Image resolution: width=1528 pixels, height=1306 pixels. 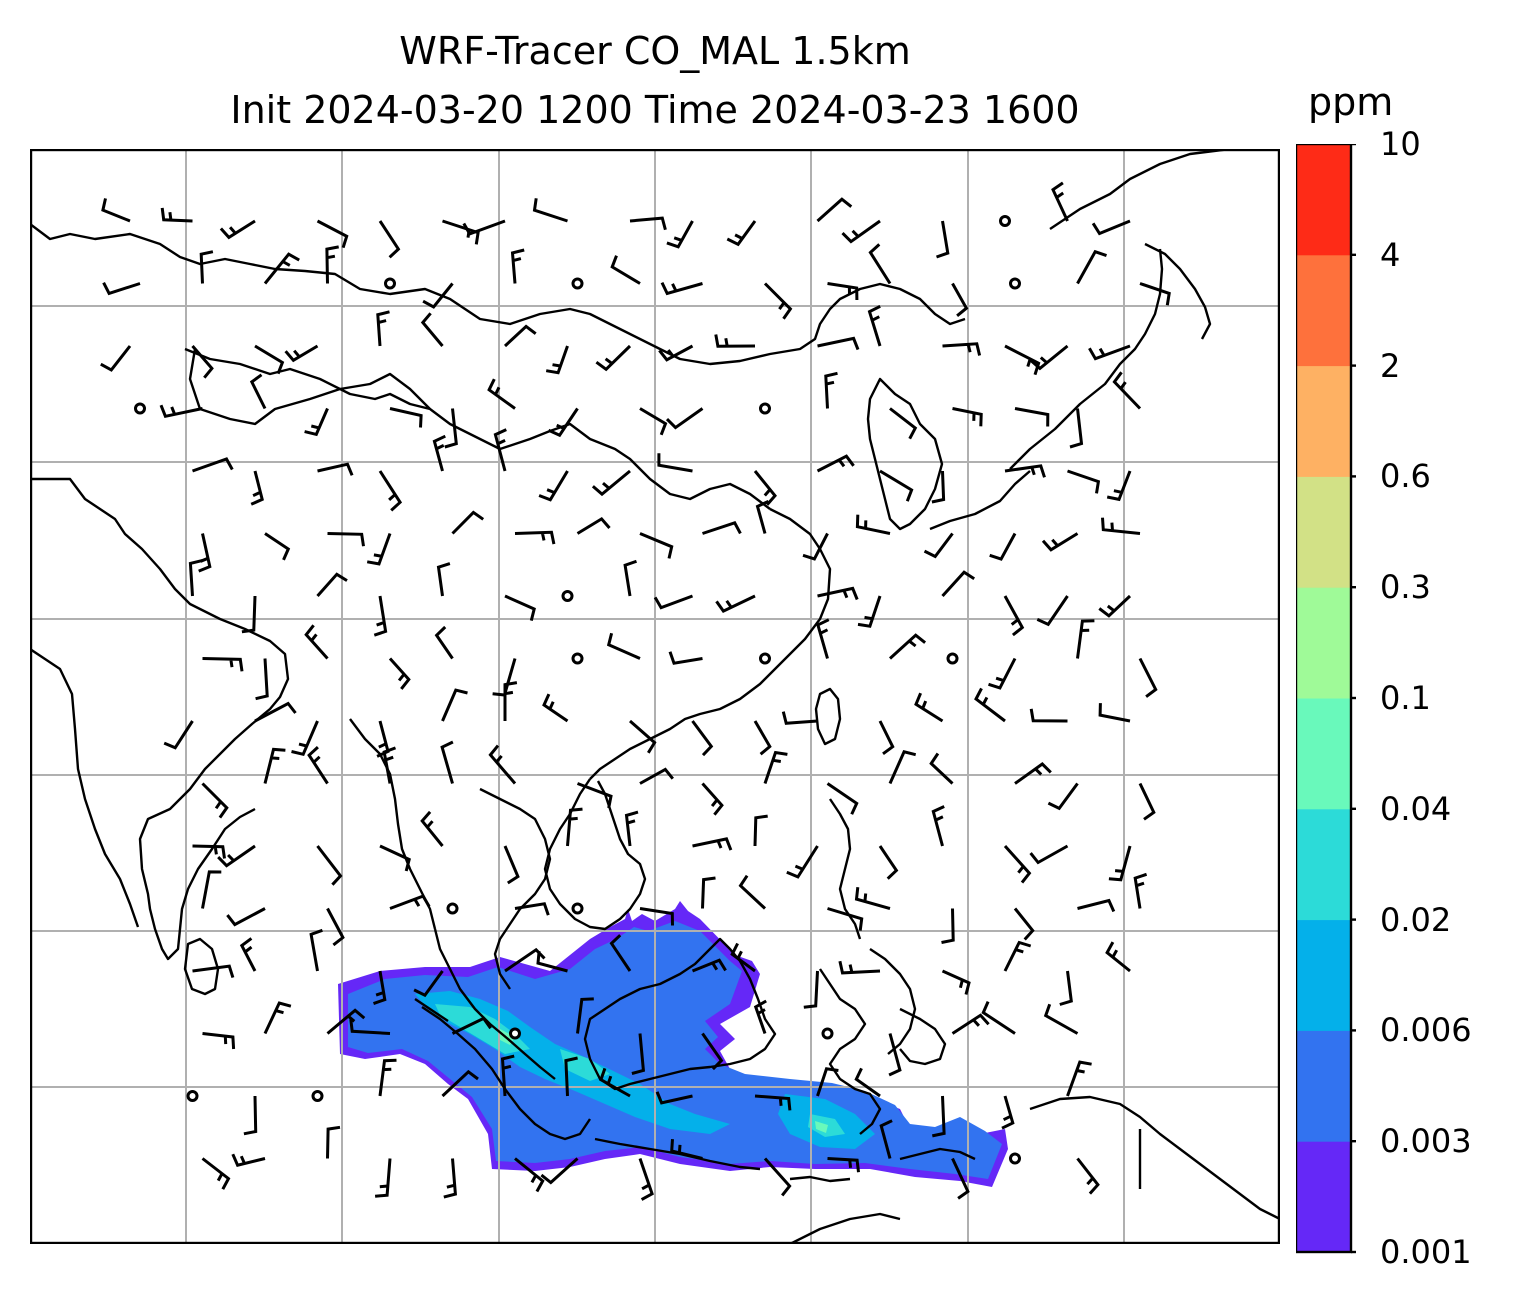 What do you see at coordinates (893, 1001) in the screenshot?
I see `philippines-south` at bounding box center [893, 1001].